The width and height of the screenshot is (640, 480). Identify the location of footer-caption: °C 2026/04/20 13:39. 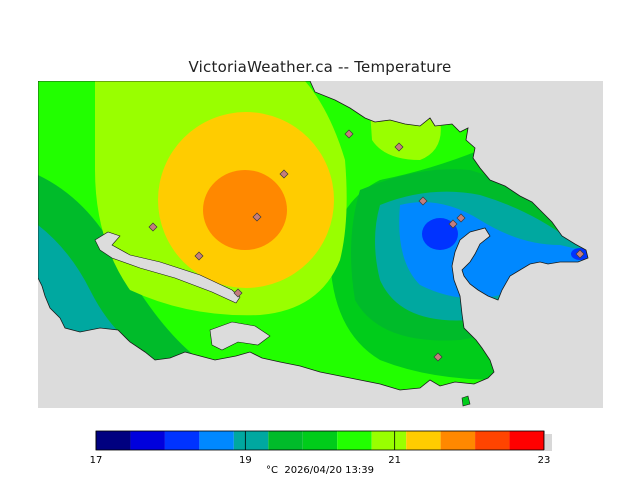
(320, 470).